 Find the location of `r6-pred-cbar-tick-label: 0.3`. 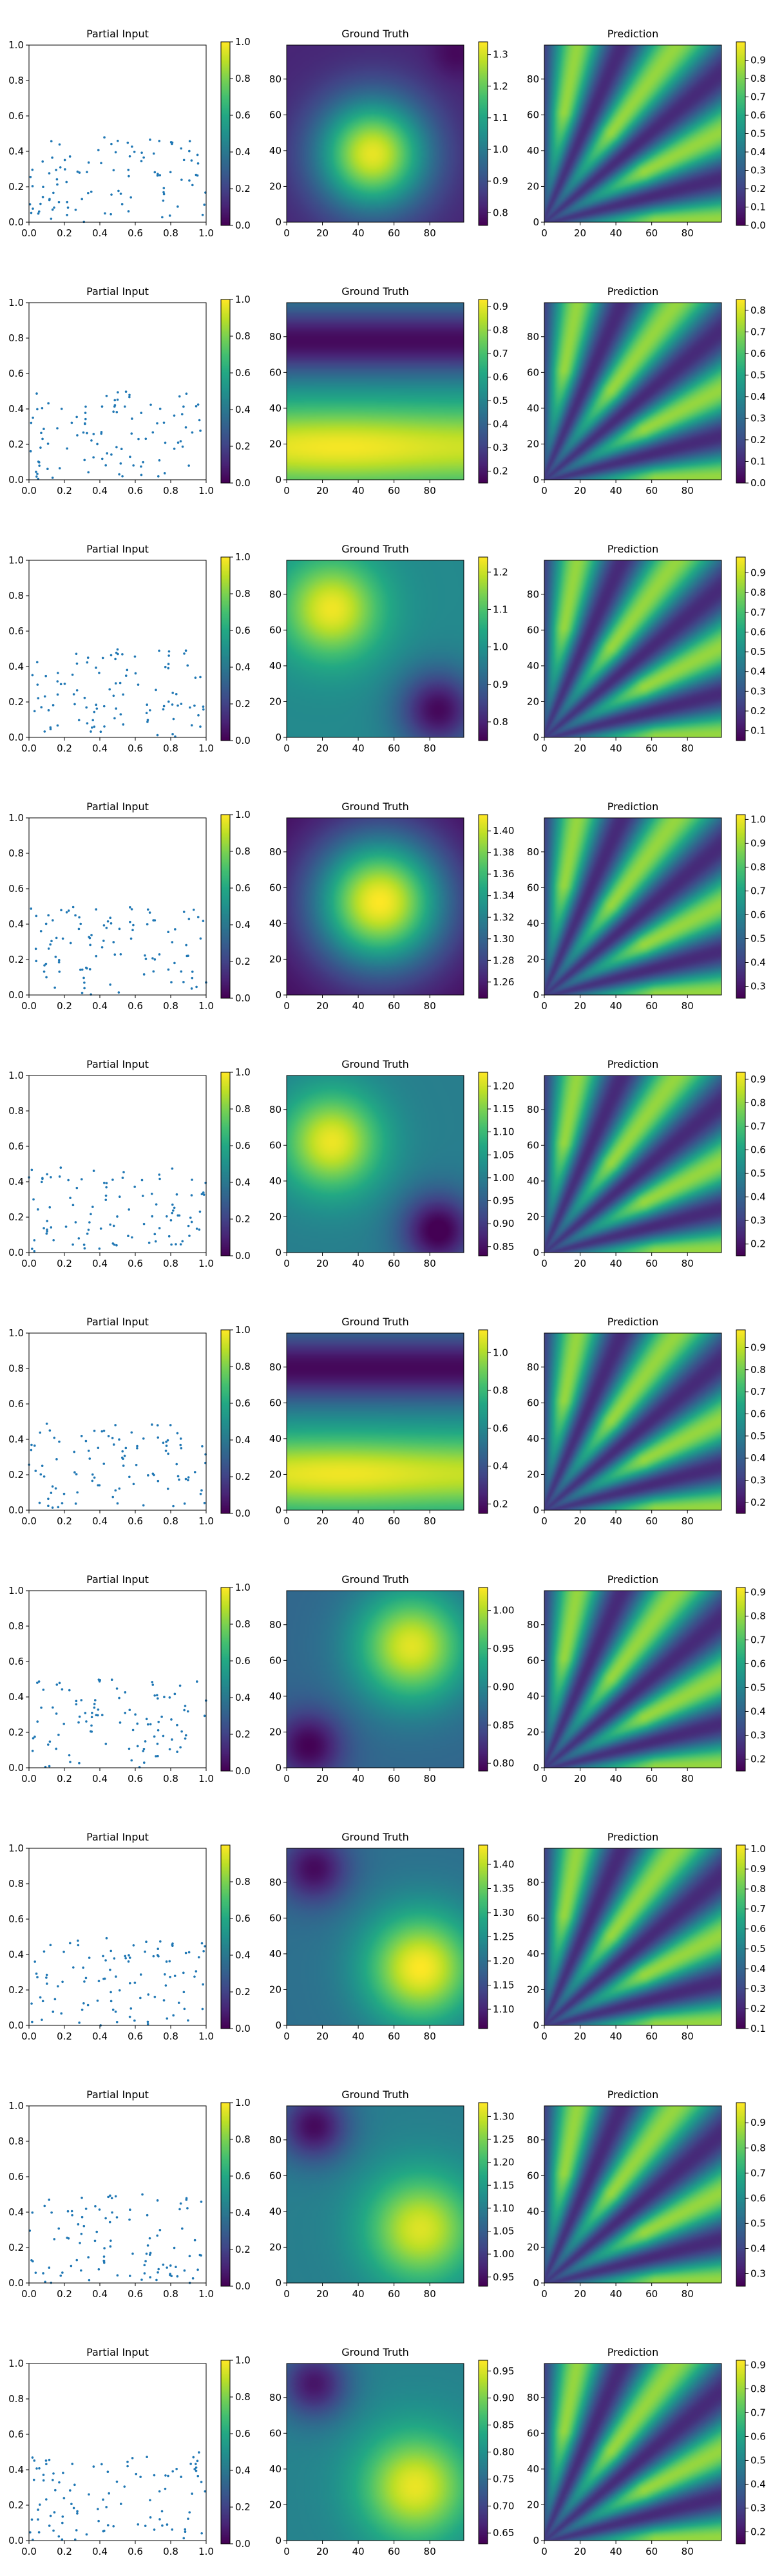

r6-pred-cbar-tick-label: 0.3 is located at coordinates (758, 1480).